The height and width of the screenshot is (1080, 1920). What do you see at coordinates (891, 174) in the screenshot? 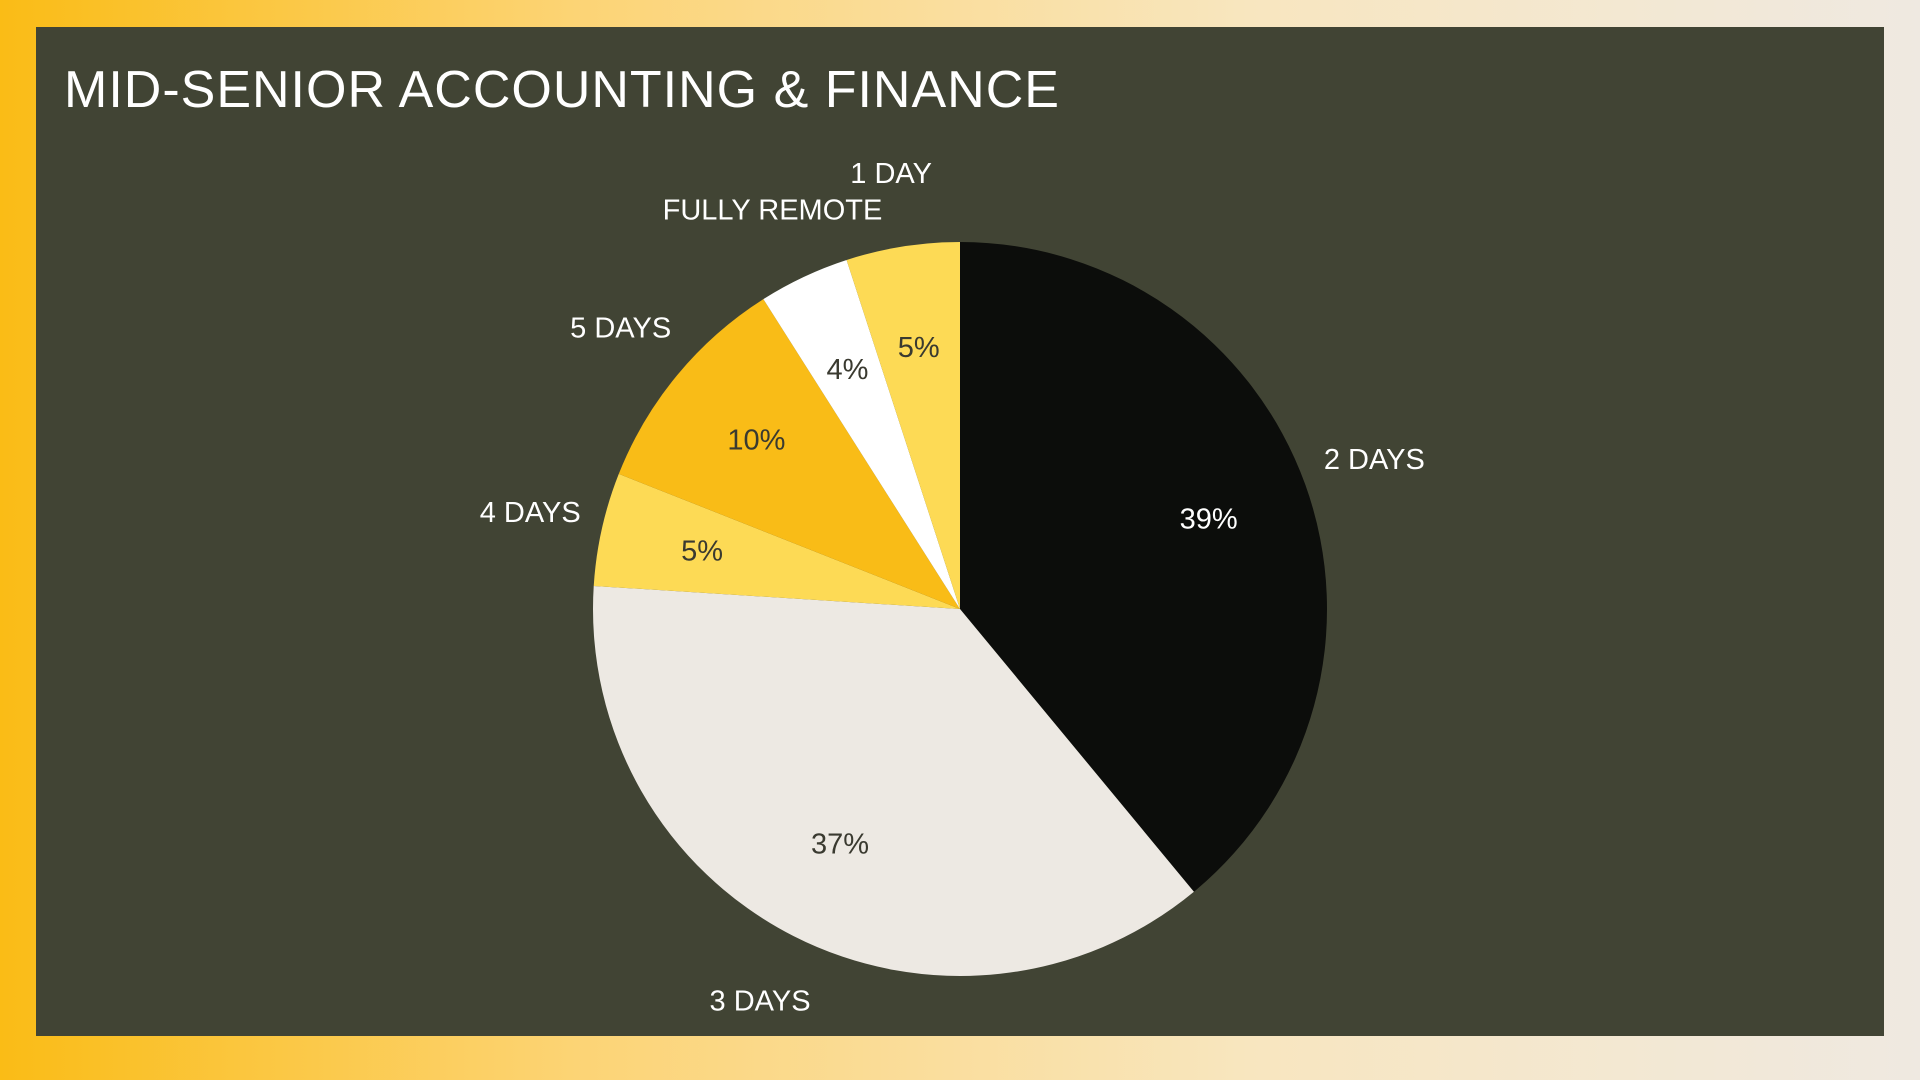
I see `category-label-1-day: 1 DAY` at bounding box center [891, 174].